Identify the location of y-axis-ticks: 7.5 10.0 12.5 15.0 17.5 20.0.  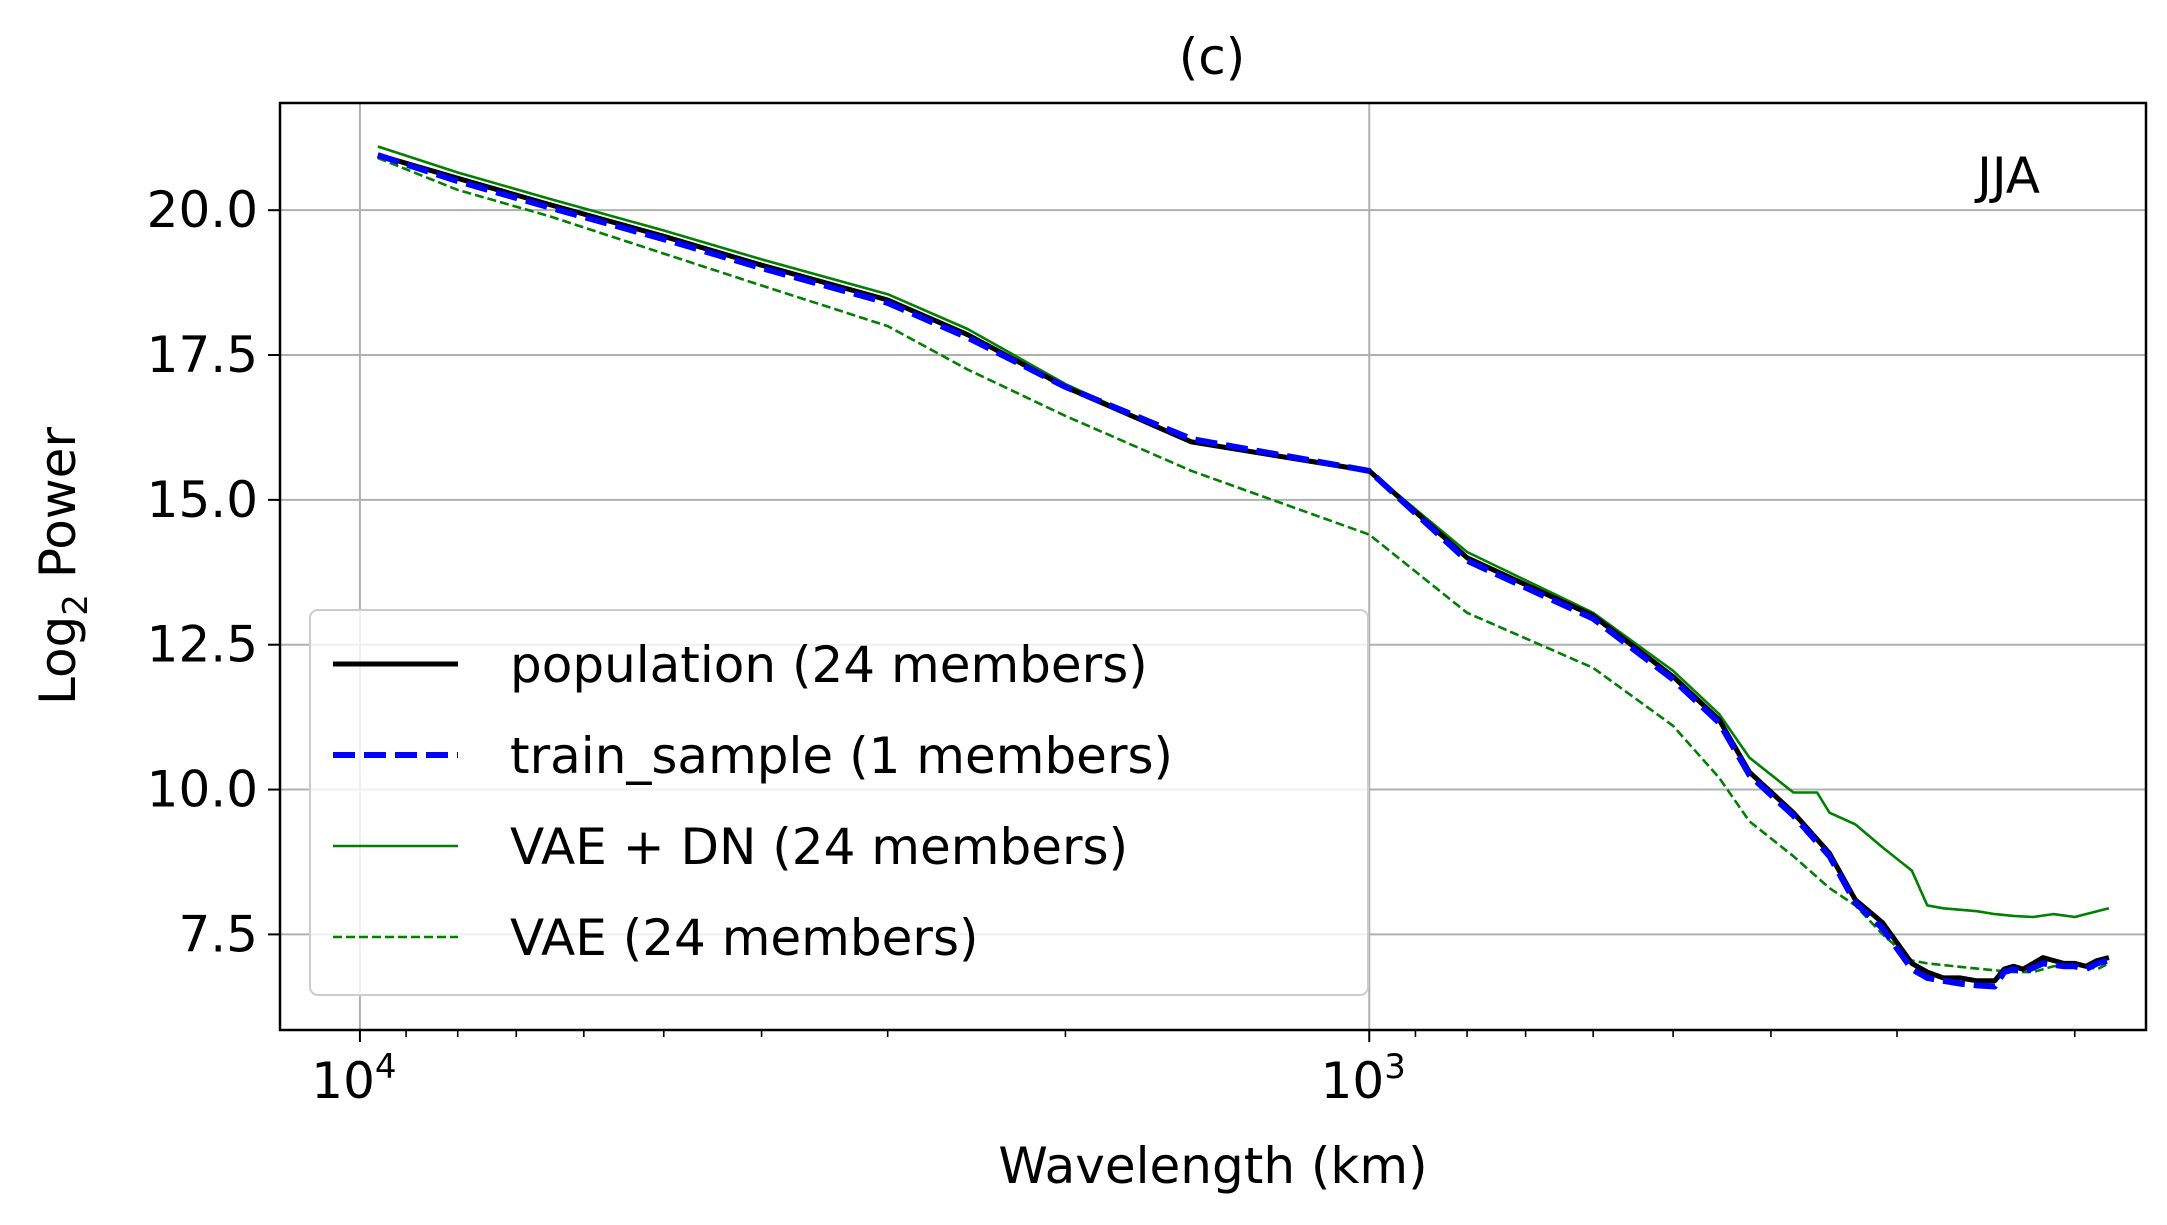
(213, 572).